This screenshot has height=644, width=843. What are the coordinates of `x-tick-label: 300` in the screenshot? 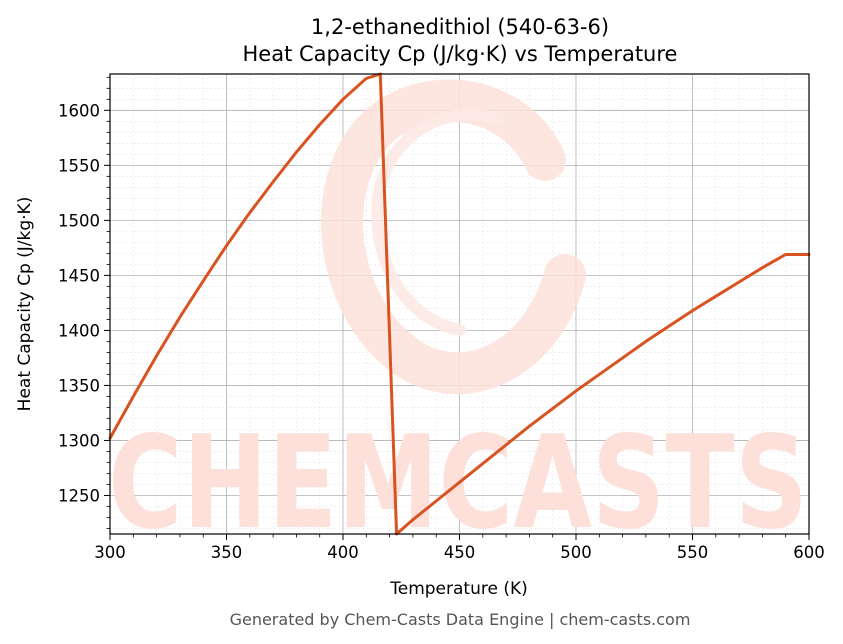 It's located at (110, 552).